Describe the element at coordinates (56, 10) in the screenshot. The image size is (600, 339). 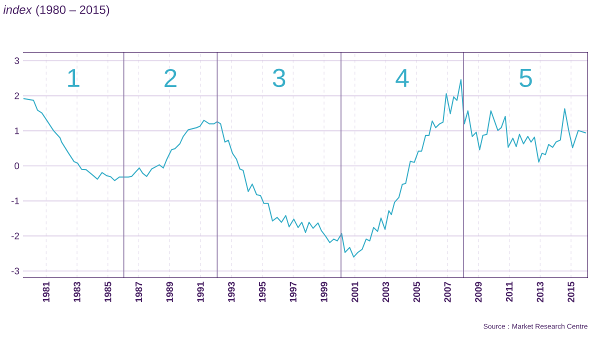
I see `chart-title: index (1980 – 2015)` at that location.